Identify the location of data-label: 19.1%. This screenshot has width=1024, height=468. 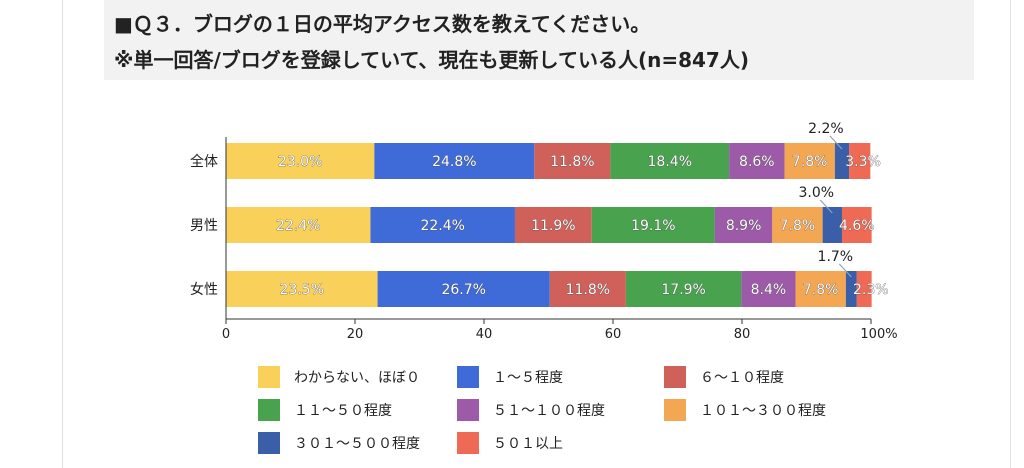
(653, 226).